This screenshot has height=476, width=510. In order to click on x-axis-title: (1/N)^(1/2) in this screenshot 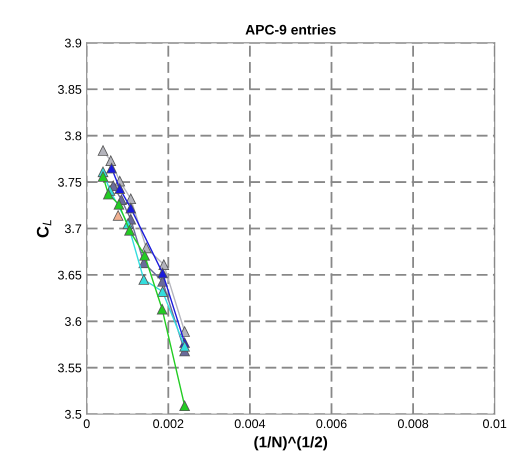, I will do `click(291, 443)`.